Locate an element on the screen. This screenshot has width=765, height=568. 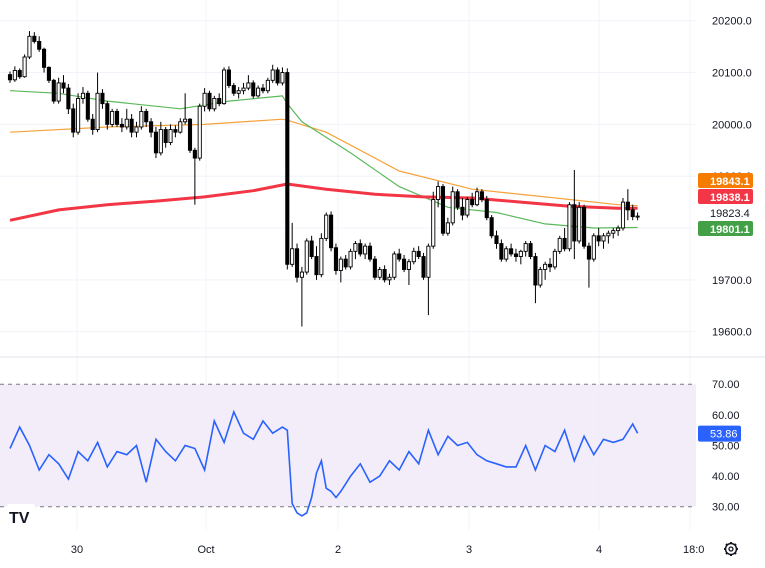
logo-mark: TV is located at coordinates (19, 518).